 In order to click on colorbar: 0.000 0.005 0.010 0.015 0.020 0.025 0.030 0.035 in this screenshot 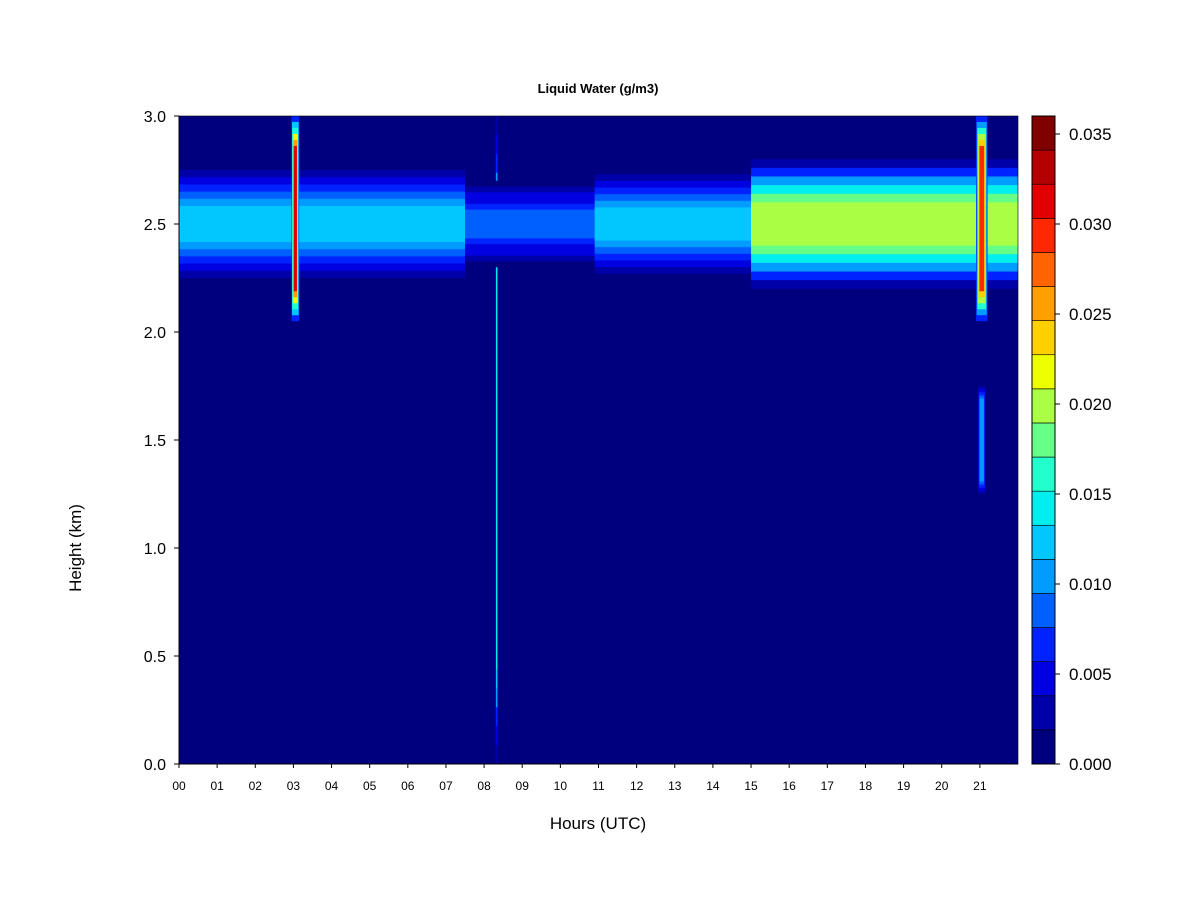, I will do `click(1071, 444)`.